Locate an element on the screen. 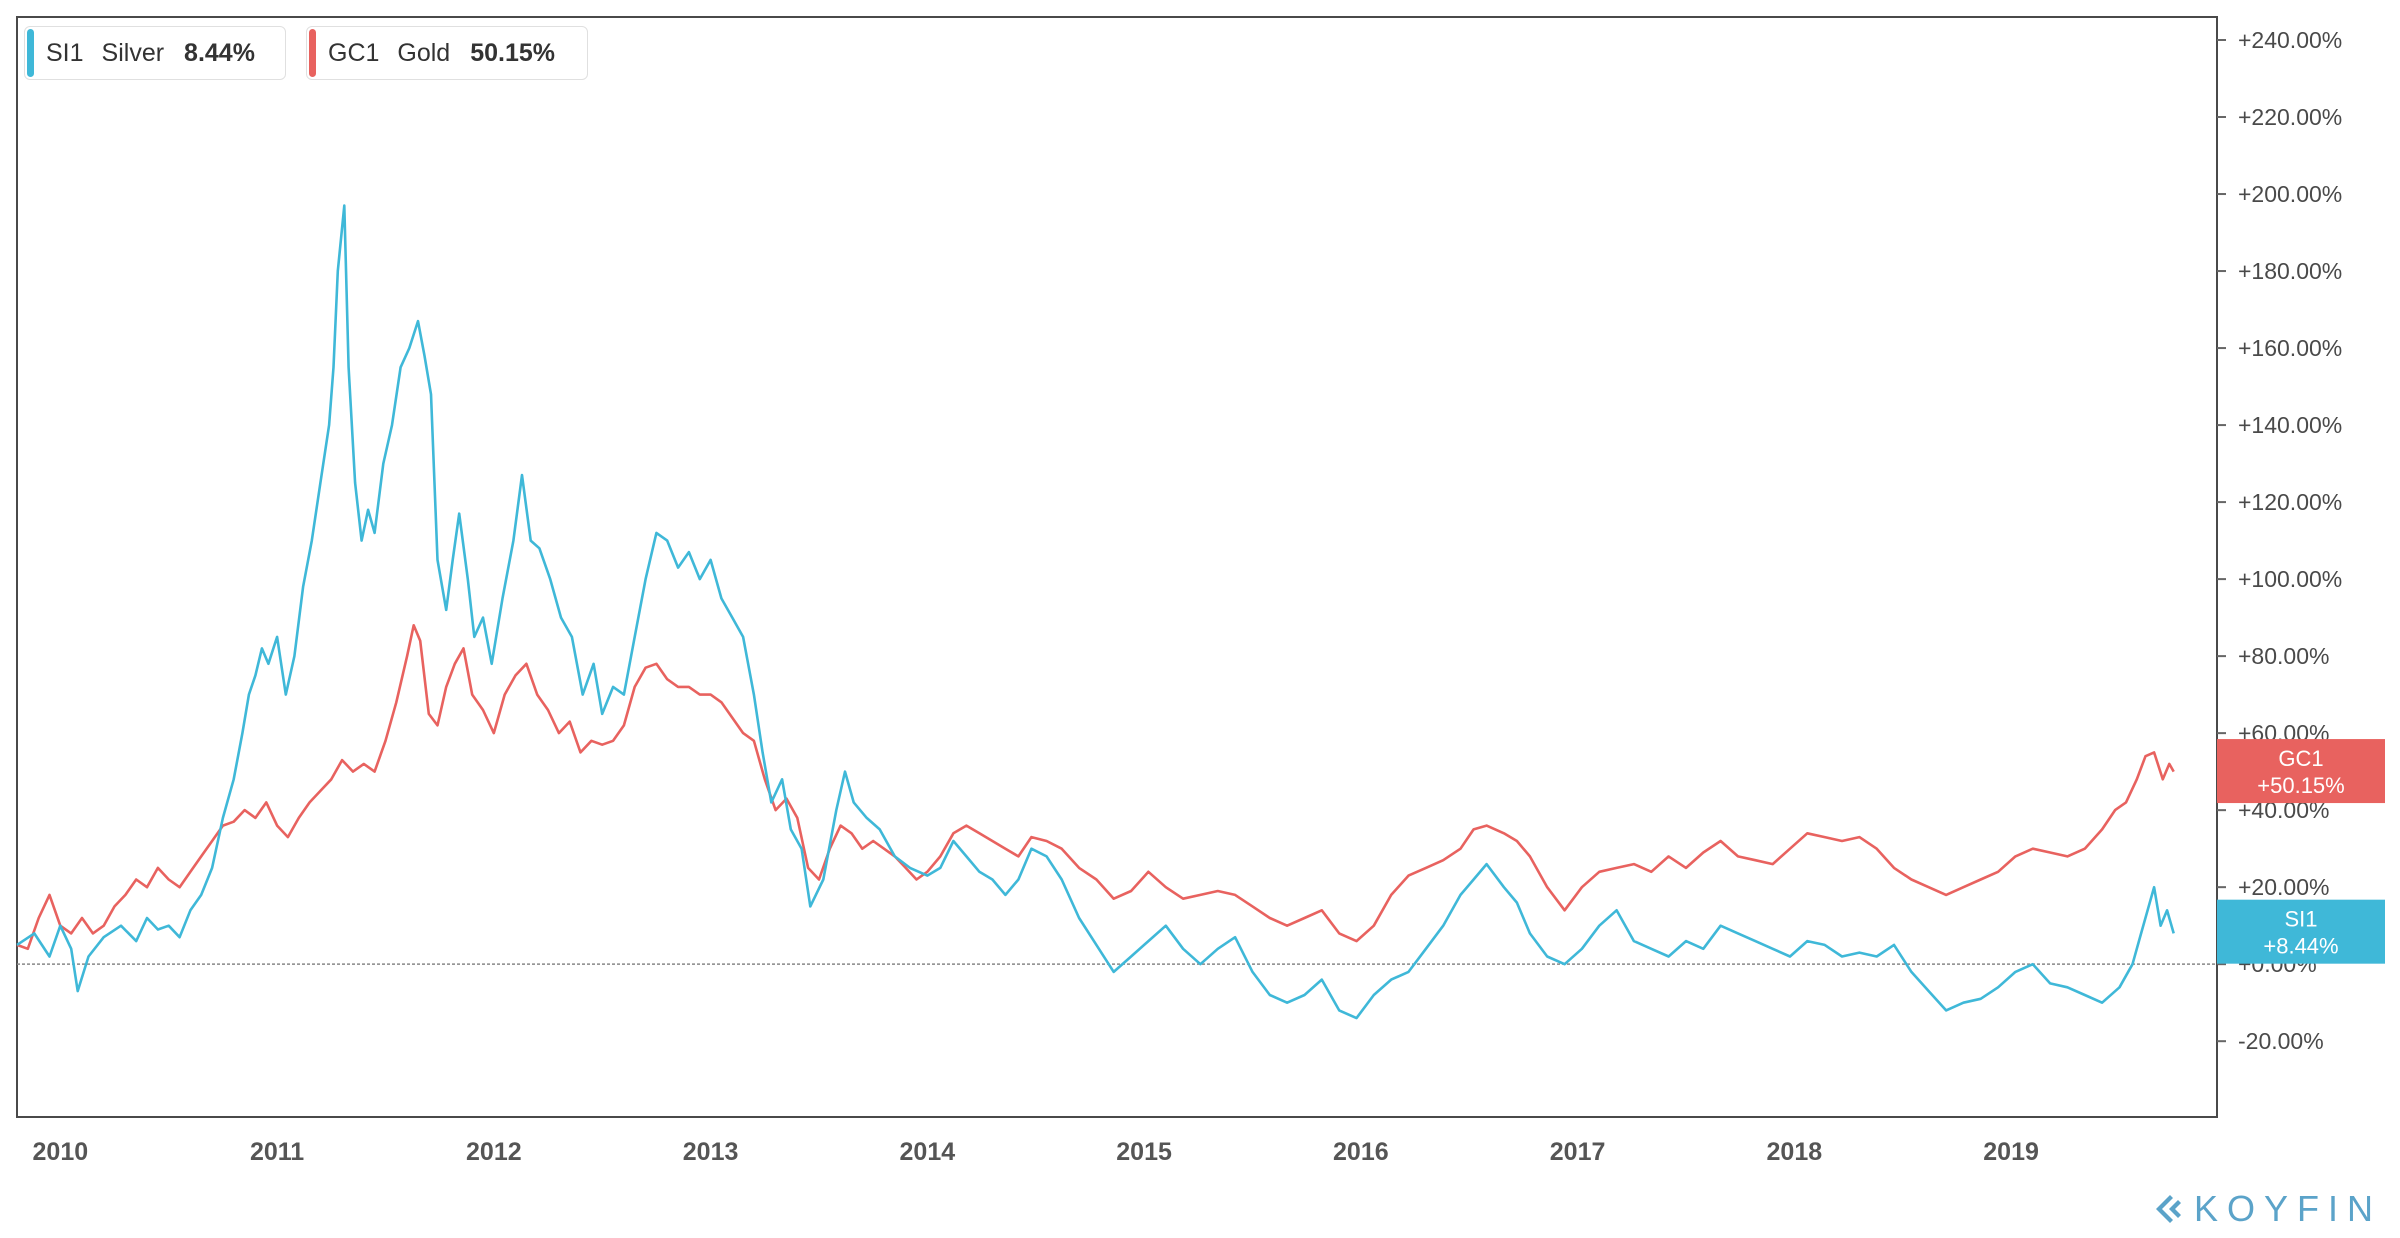  y-tick-label: +180.00% is located at coordinates (2290, 271).